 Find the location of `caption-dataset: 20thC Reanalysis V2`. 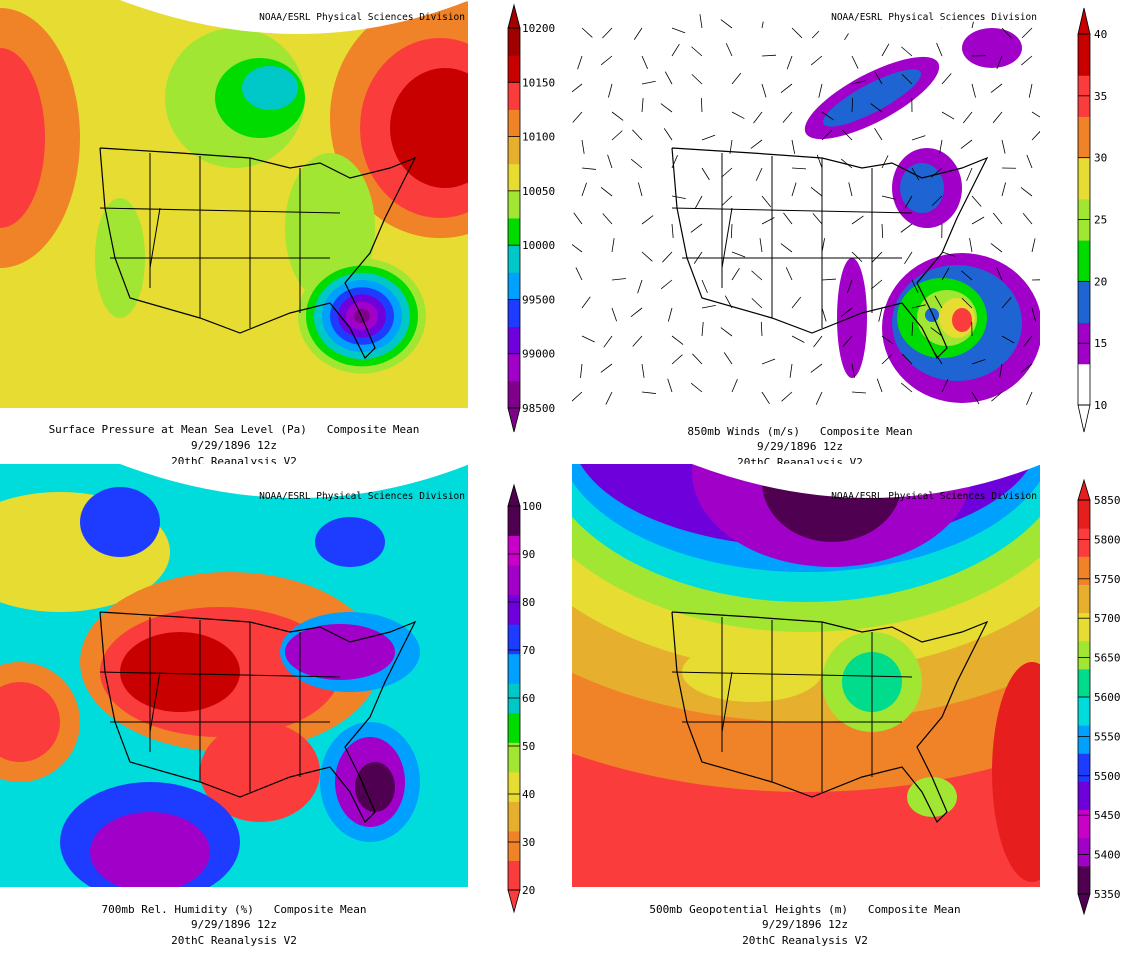

caption-dataset: 20thC Reanalysis V2 is located at coordinates (805, 940).